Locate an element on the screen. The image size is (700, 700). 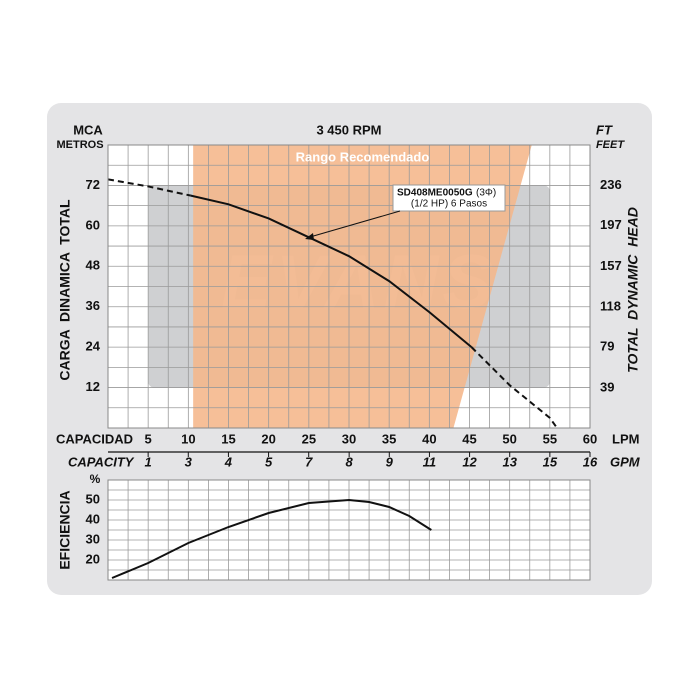
y2-tick-label: 157 is located at coordinates (611, 265).